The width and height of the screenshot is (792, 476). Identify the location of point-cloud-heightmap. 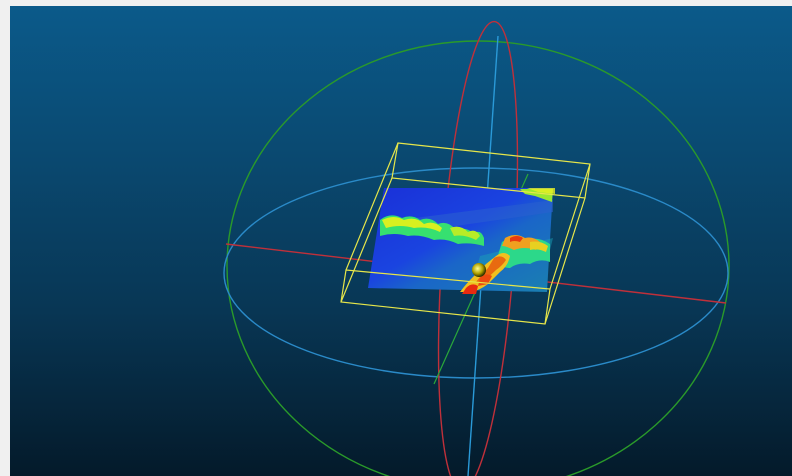
(461, 241).